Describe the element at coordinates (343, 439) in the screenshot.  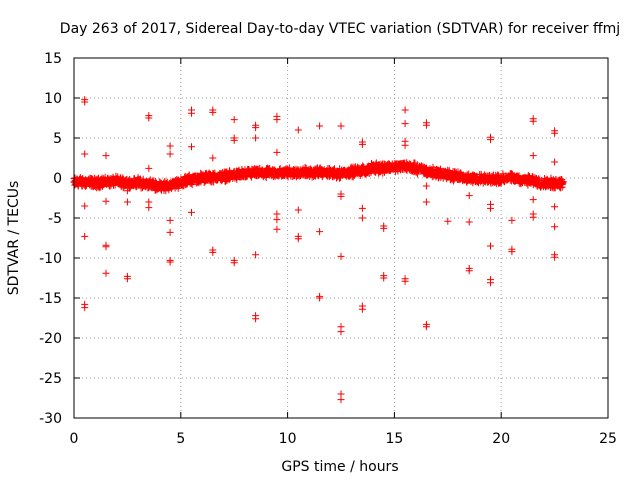
I see `x-tick-labels: 0 5 10 15 20 25` at that location.